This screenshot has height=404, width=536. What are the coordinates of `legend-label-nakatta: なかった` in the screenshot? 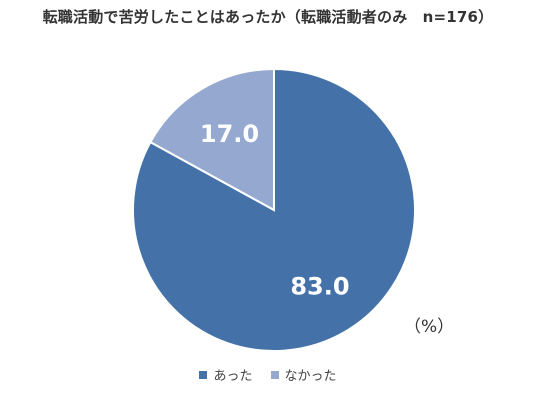 It's located at (311, 374).